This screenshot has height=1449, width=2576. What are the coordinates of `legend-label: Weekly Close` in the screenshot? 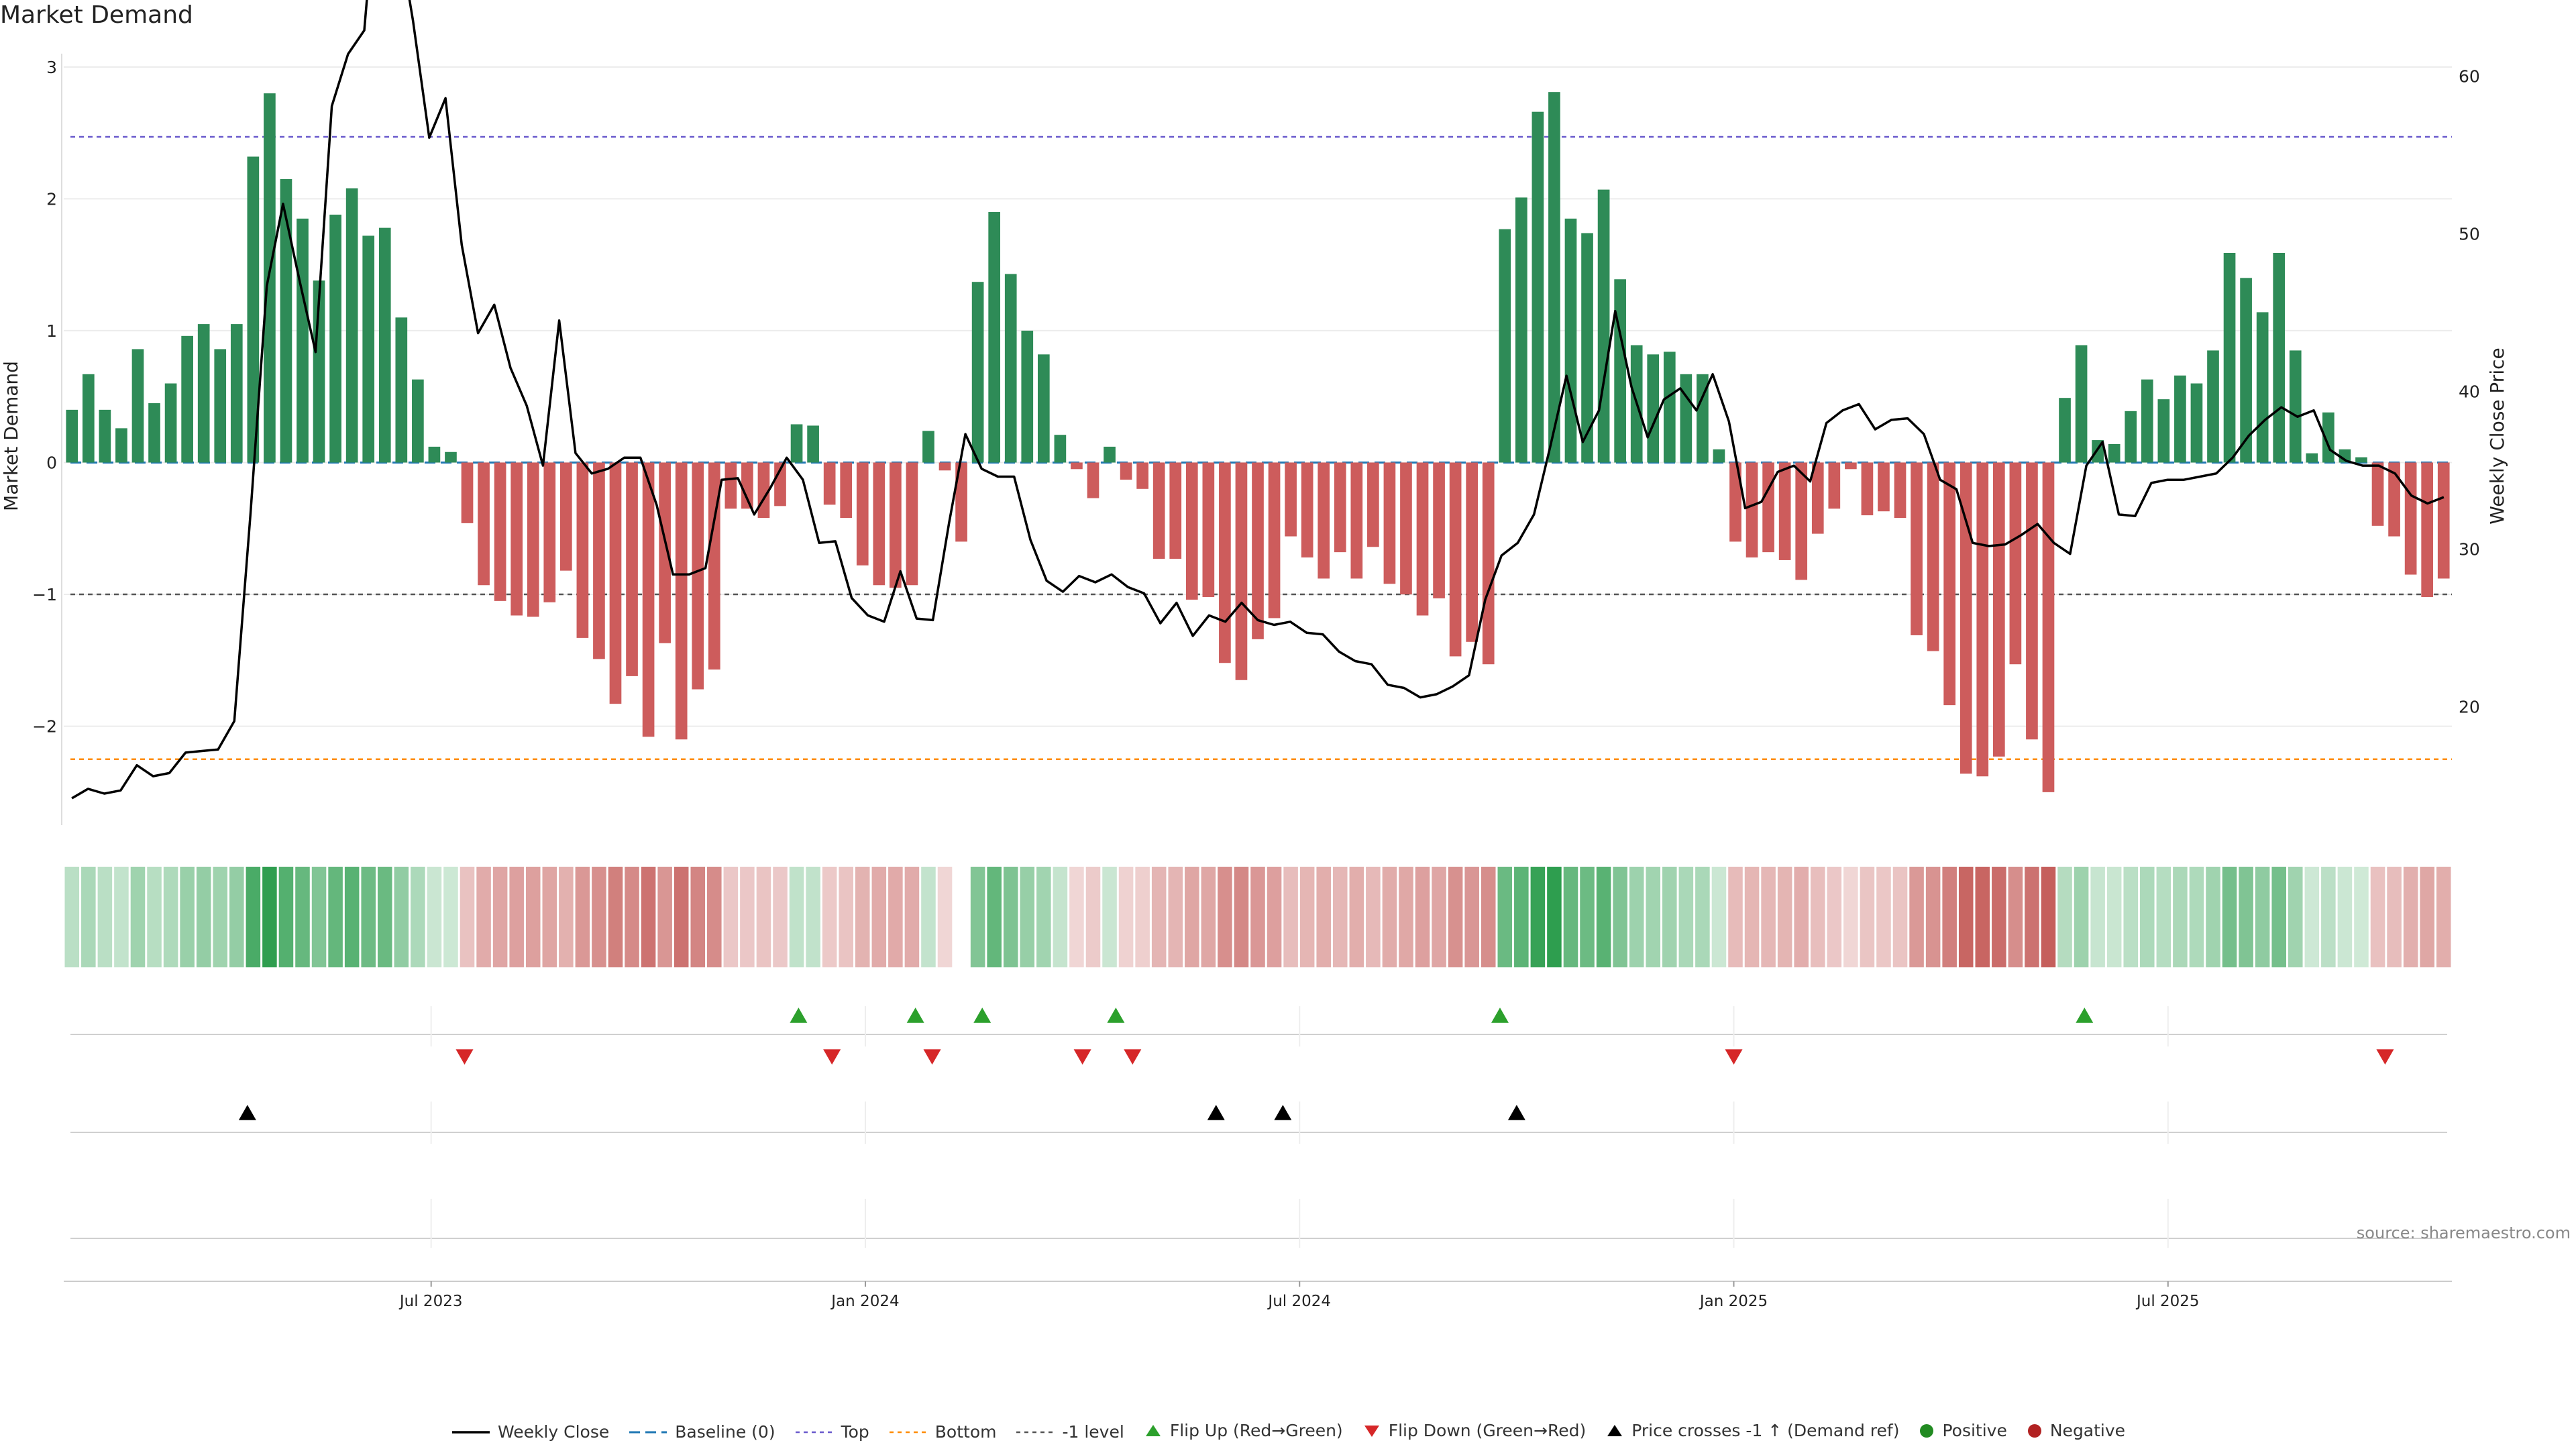 It's located at (553, 1432).